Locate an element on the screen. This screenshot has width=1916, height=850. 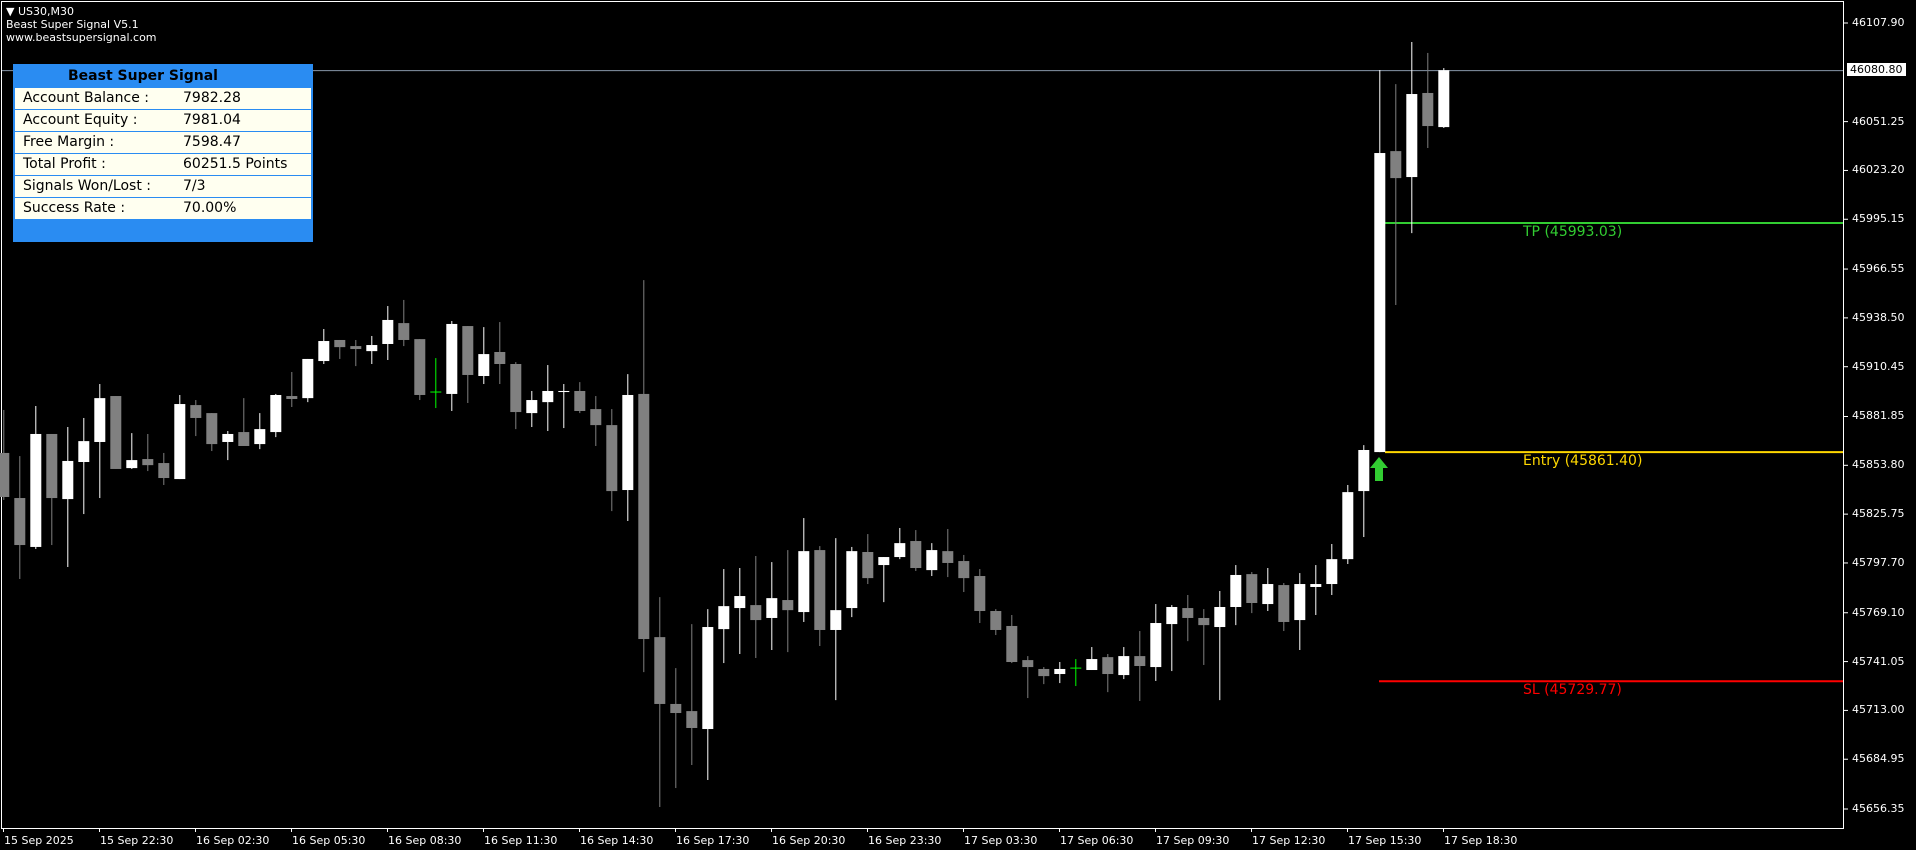
dropdown-triangle-icon: ▼ is located at coordinates (10, 11).